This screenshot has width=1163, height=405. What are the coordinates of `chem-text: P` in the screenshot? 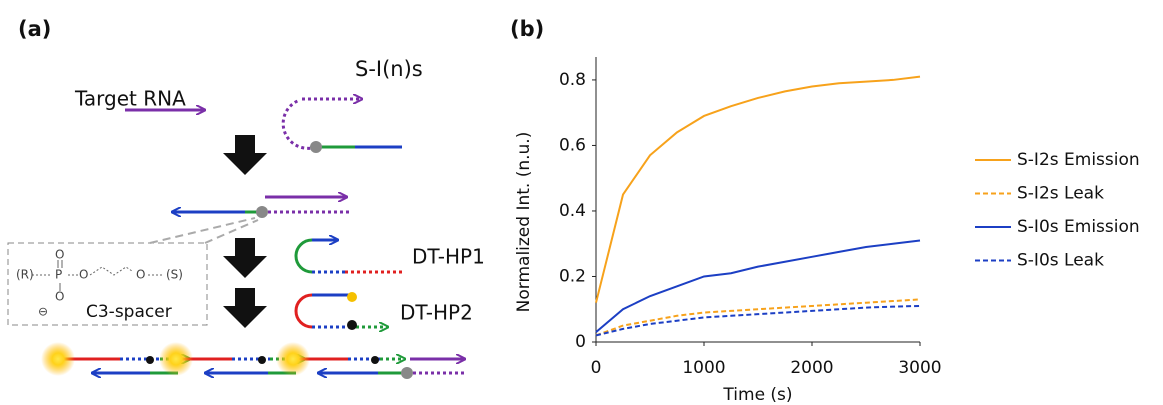 It's located at (58, 275).